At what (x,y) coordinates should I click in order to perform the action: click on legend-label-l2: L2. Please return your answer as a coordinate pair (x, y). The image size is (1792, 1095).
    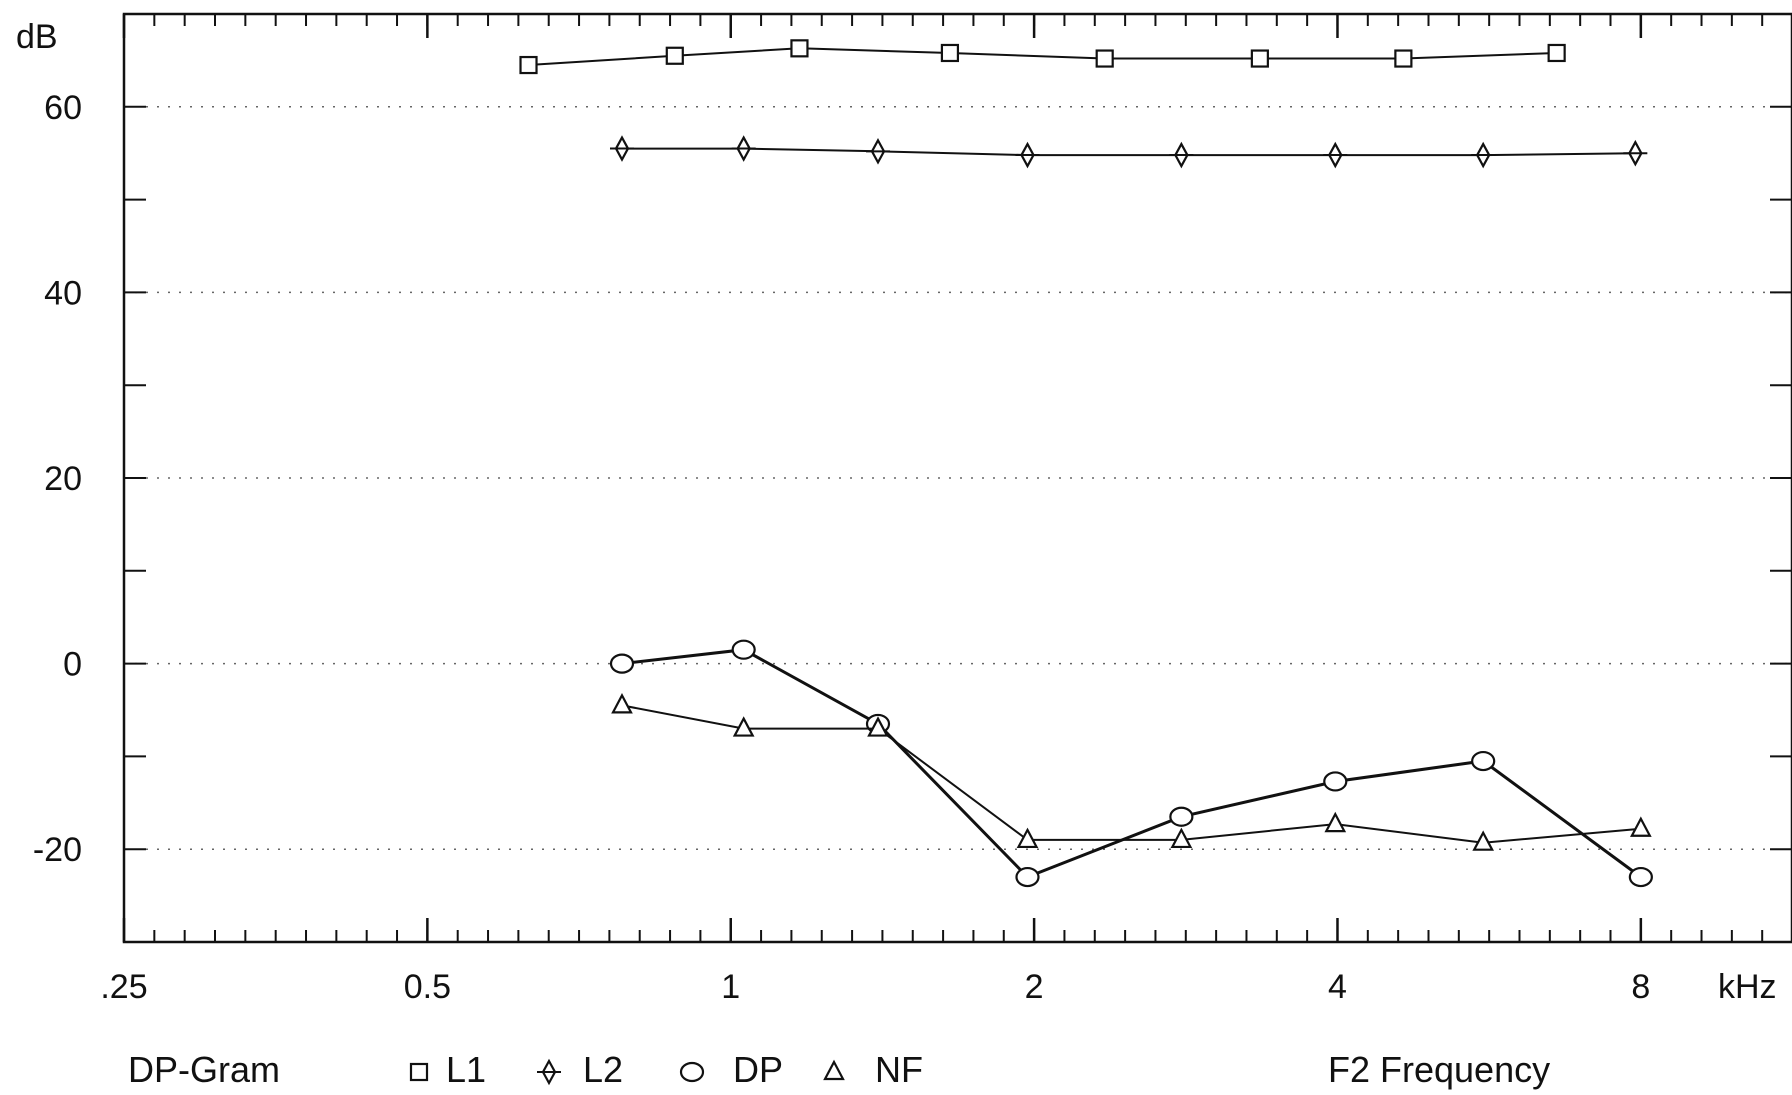
    Looking at the image, I should click on (603, 1069).